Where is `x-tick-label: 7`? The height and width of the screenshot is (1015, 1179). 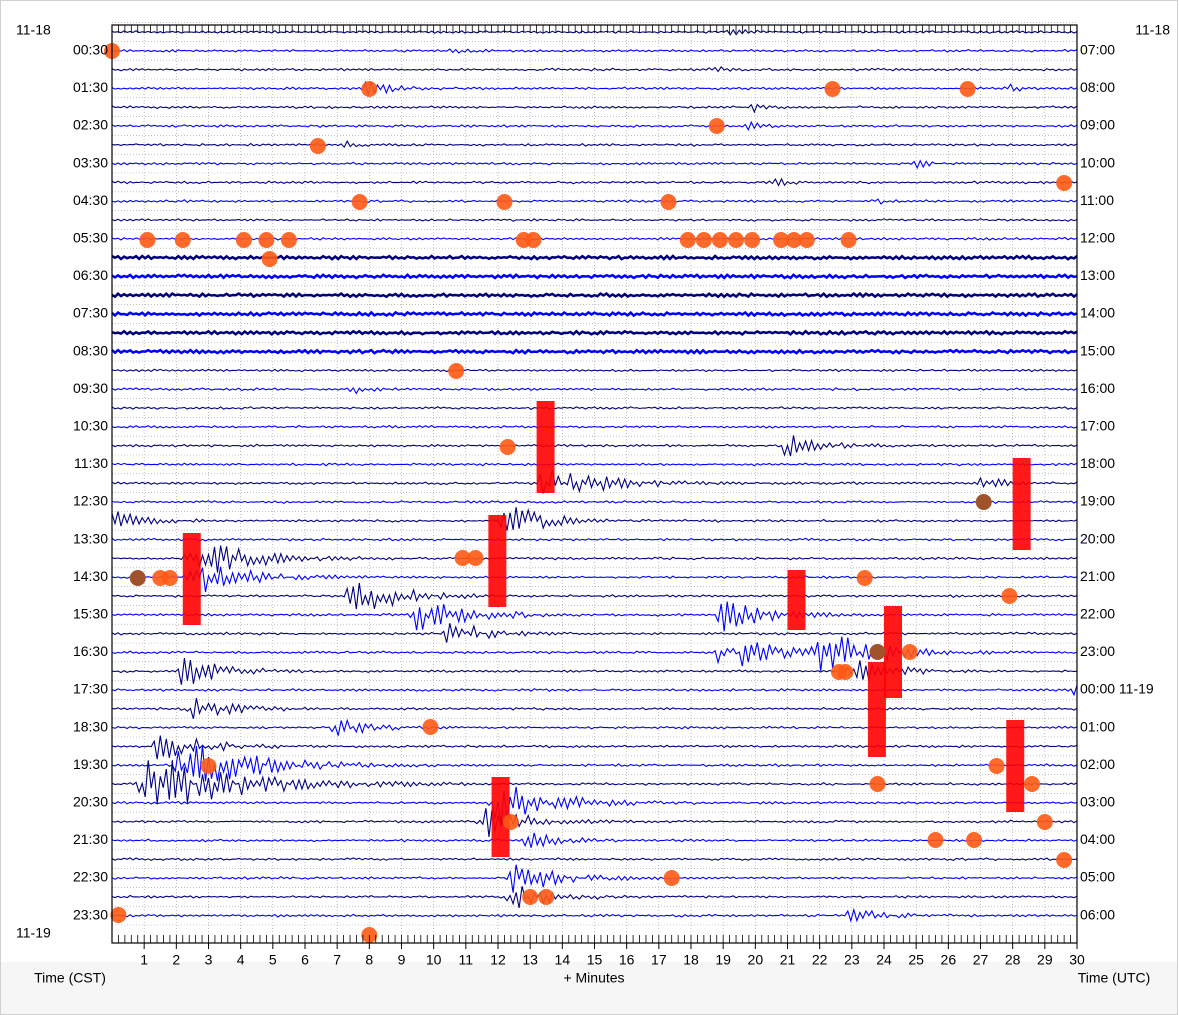
x-tick-label: 7 is located at coordinates (337, 960).